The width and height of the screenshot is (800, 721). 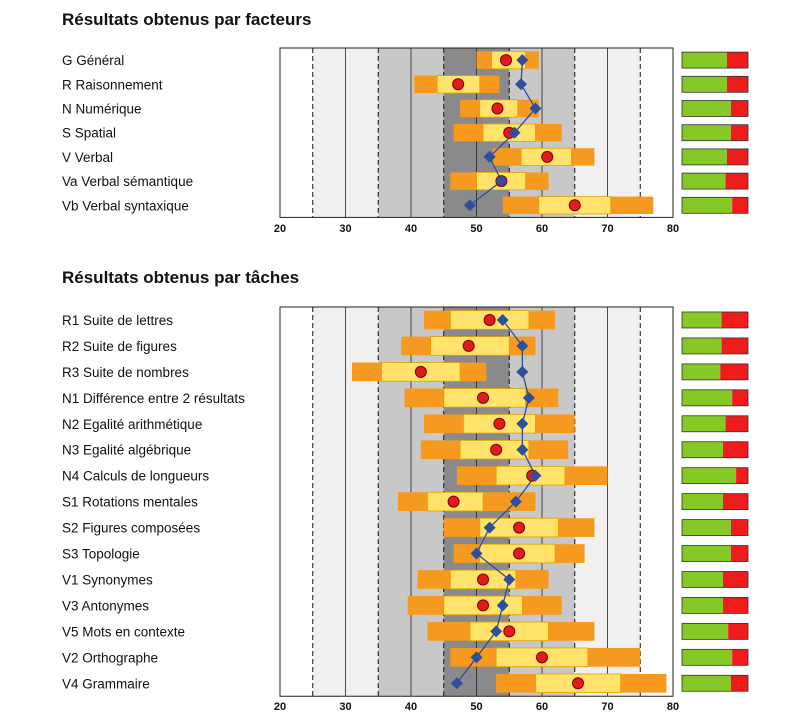 What do you see at coordinates (102, 109) in the screenshot?
I see `row-label: N Numérique` at bounding box center [102, 109].